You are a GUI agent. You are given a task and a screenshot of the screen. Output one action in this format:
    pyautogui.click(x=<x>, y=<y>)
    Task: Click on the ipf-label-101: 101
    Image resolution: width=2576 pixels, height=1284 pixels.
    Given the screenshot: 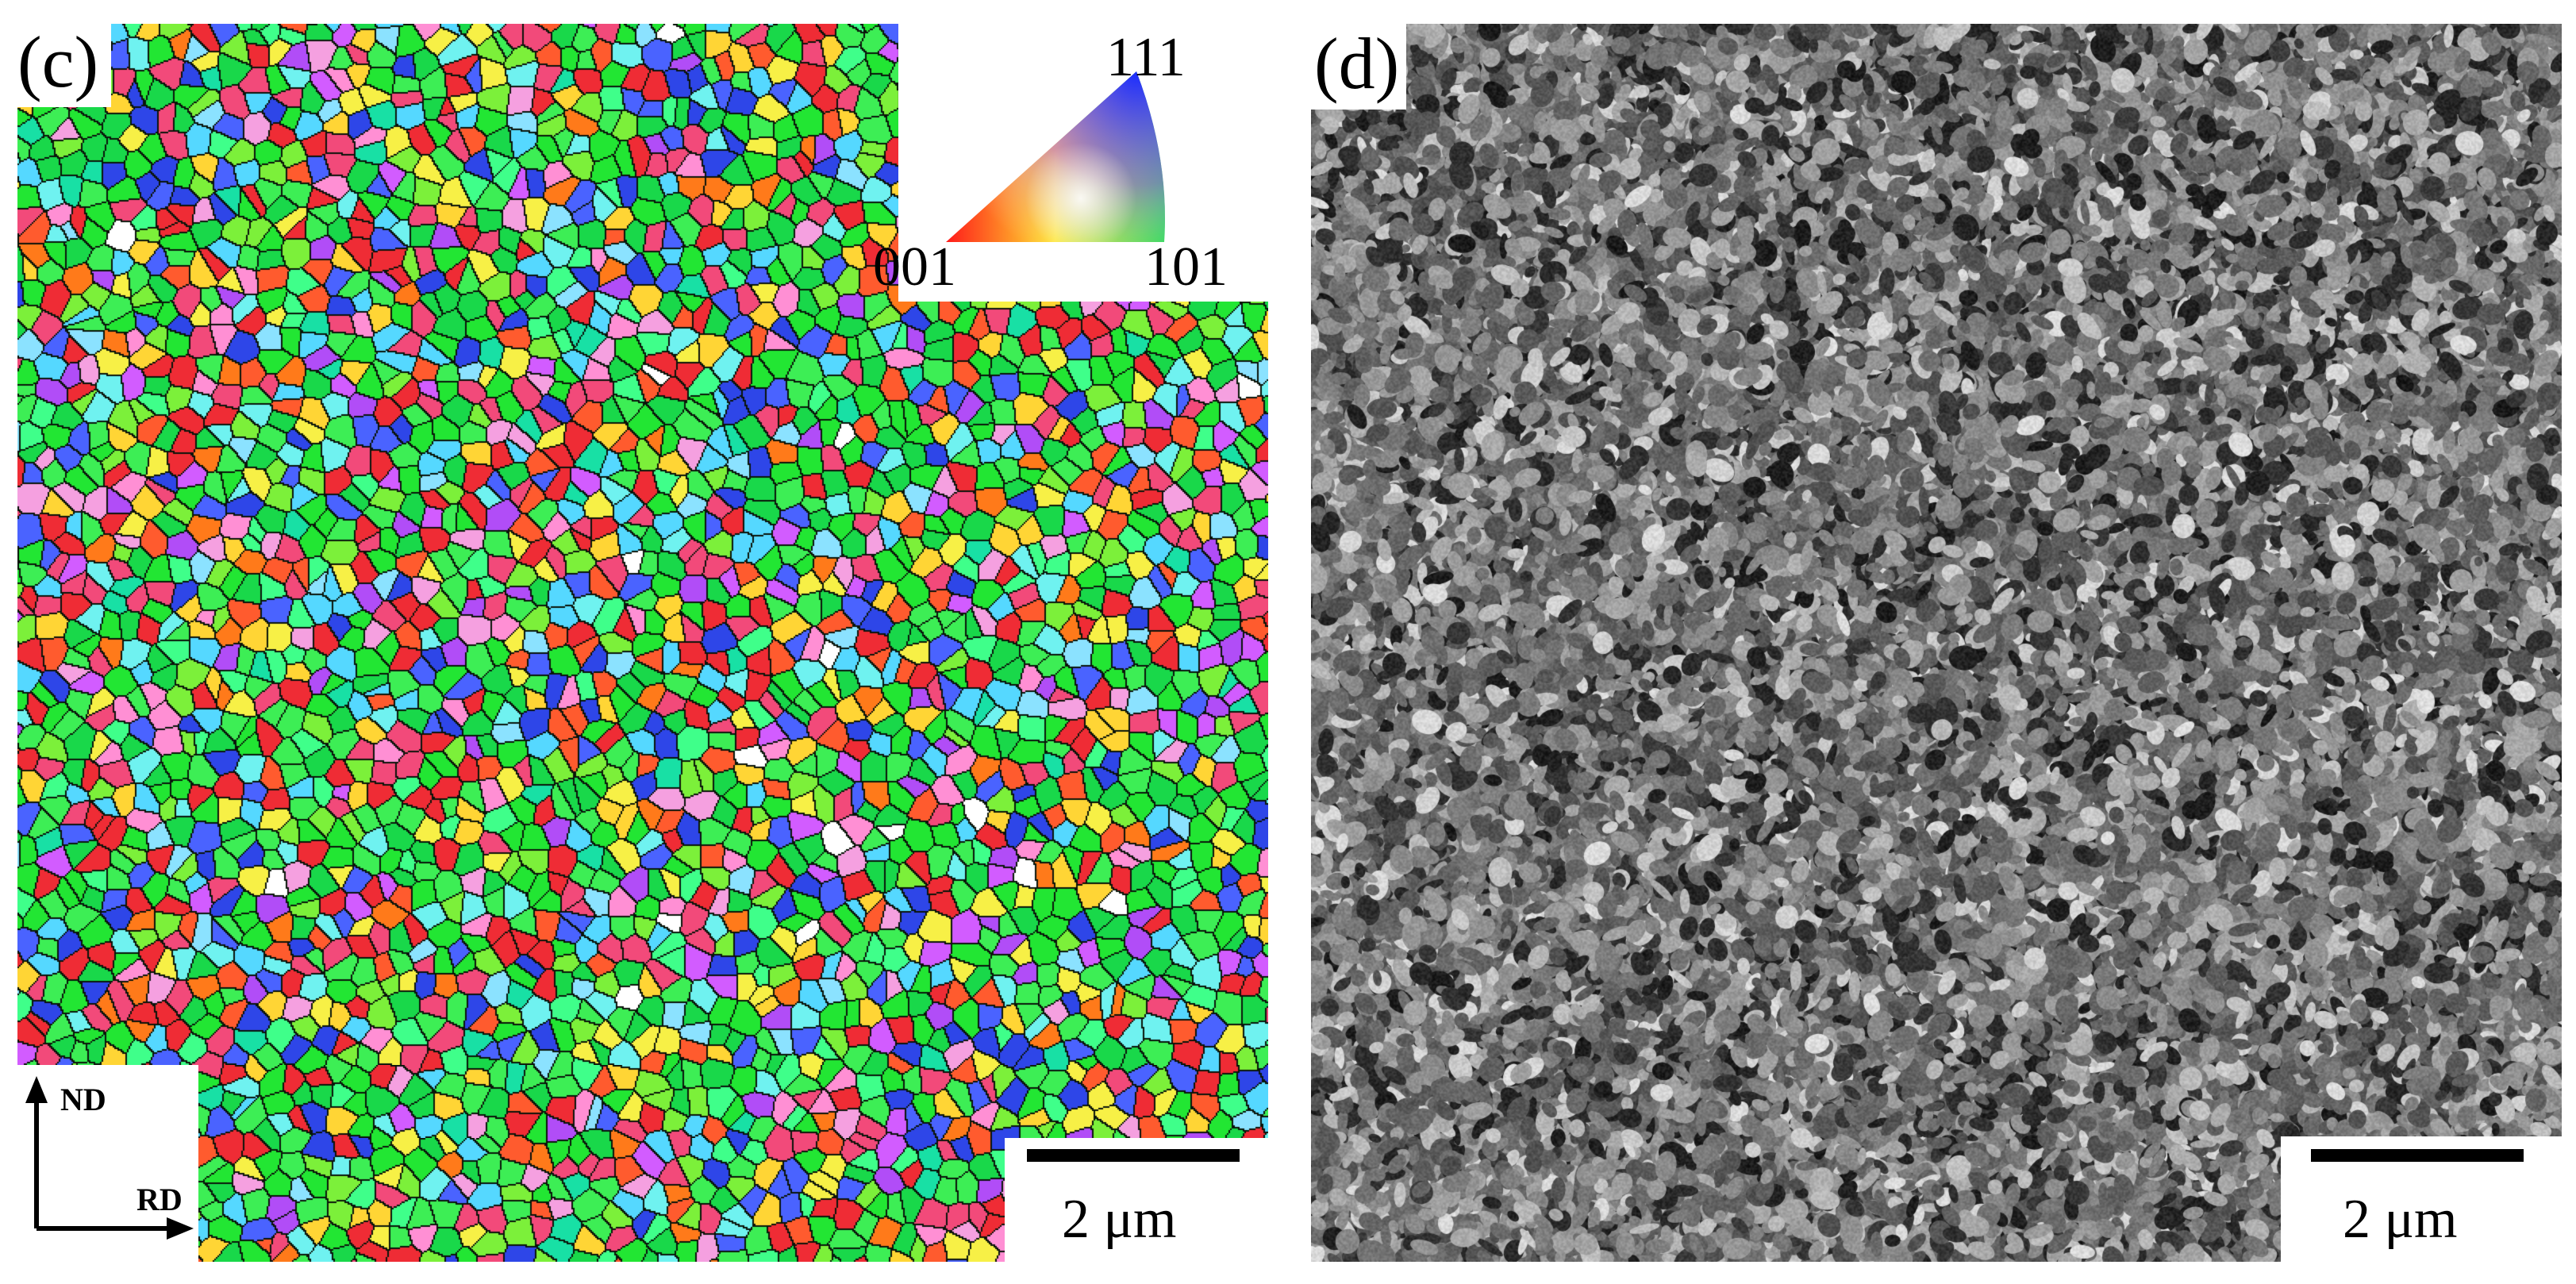 What is the action you would take?
    pyautogui.click(x=1186, y=267)
    